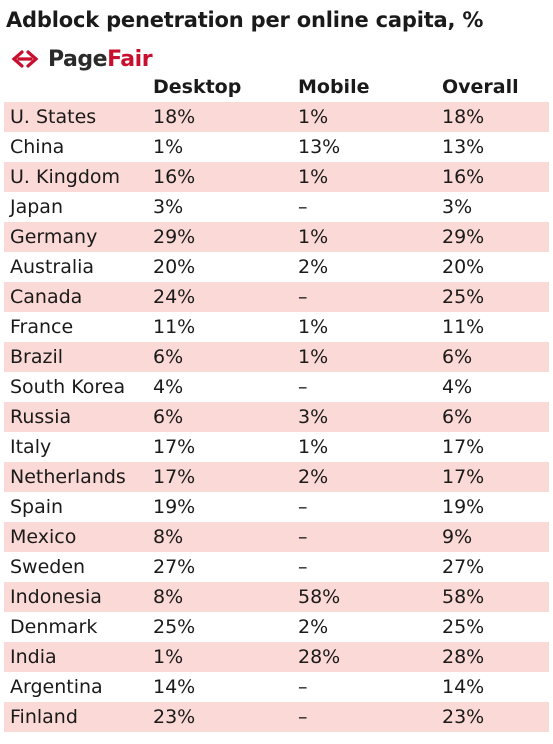 This screenshot has width=553, height=744. What do you see at coordinates (276, 267) in the screenshot?
I see `table-row: Australia 20% 2% 20%` at bounding box center [276, 267].